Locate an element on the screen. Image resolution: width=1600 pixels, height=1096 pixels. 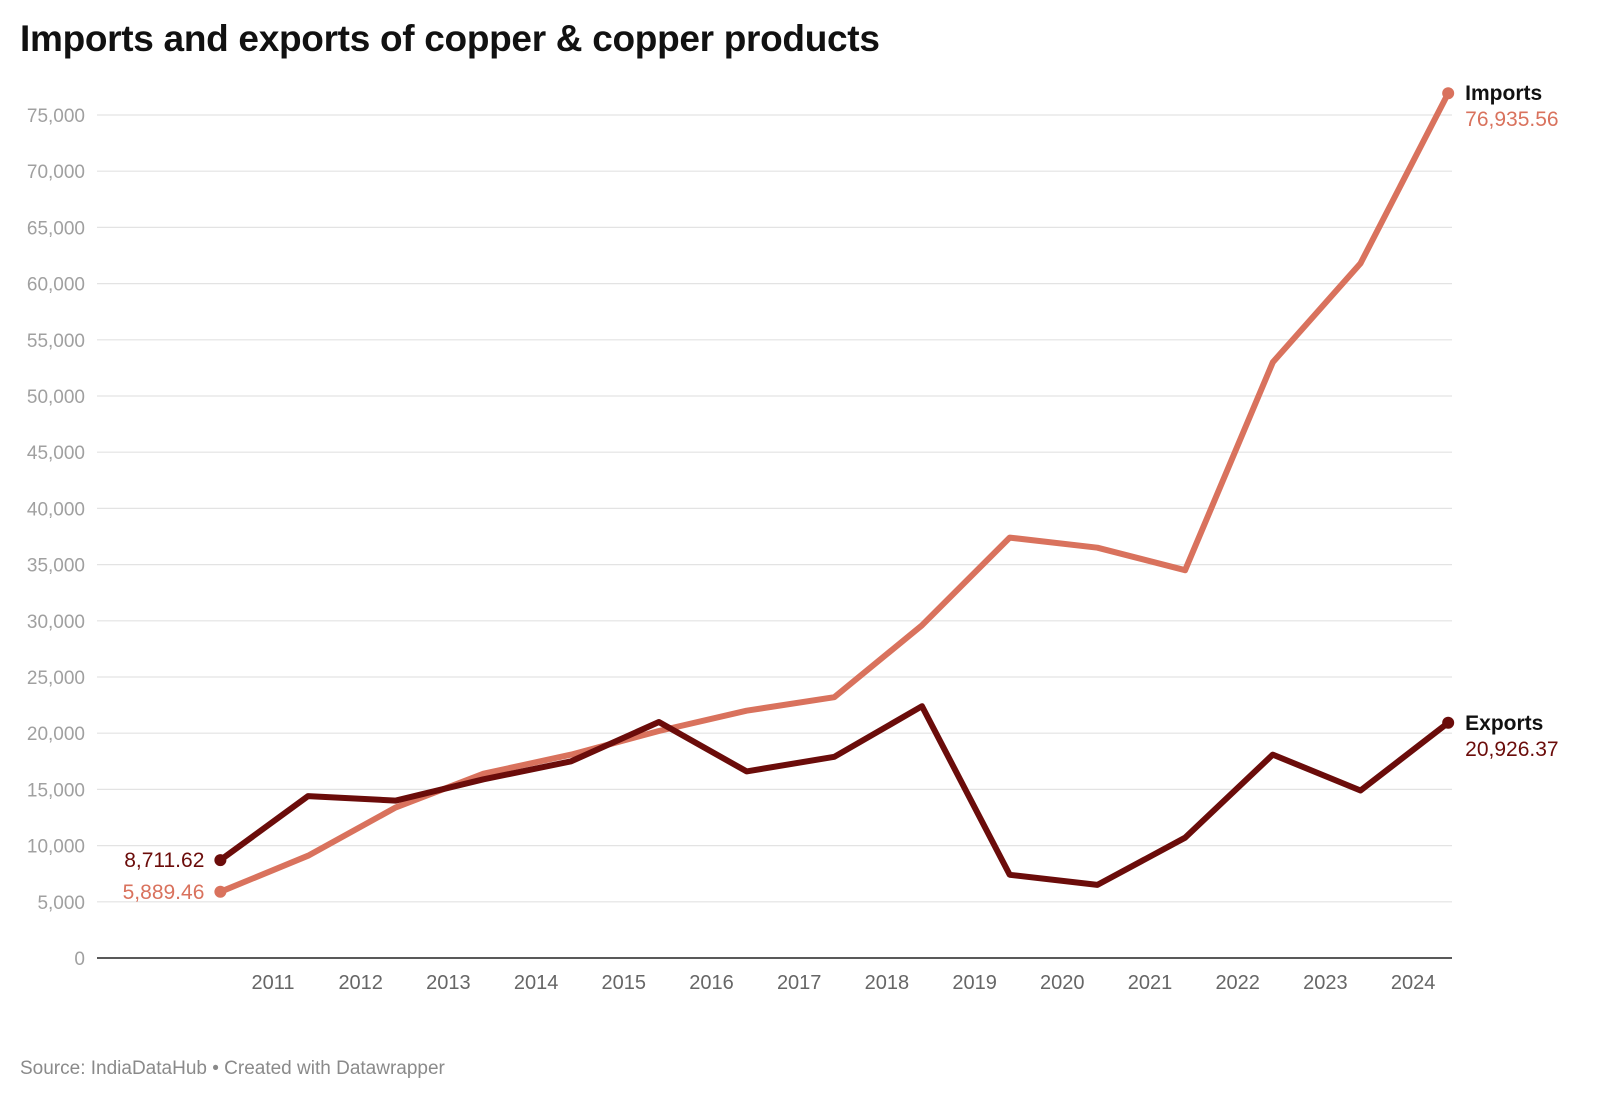
y-tick-label: 5,000 is located at coordinates (61, 903).